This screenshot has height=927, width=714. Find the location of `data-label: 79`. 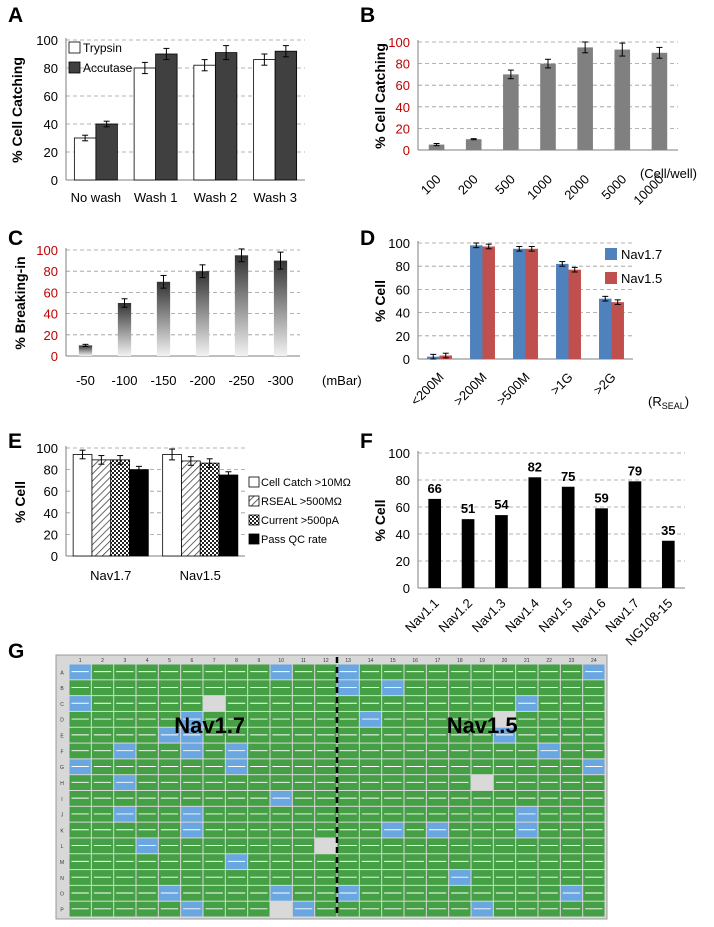

data-label: 79 is located at coordinates (635, 470).